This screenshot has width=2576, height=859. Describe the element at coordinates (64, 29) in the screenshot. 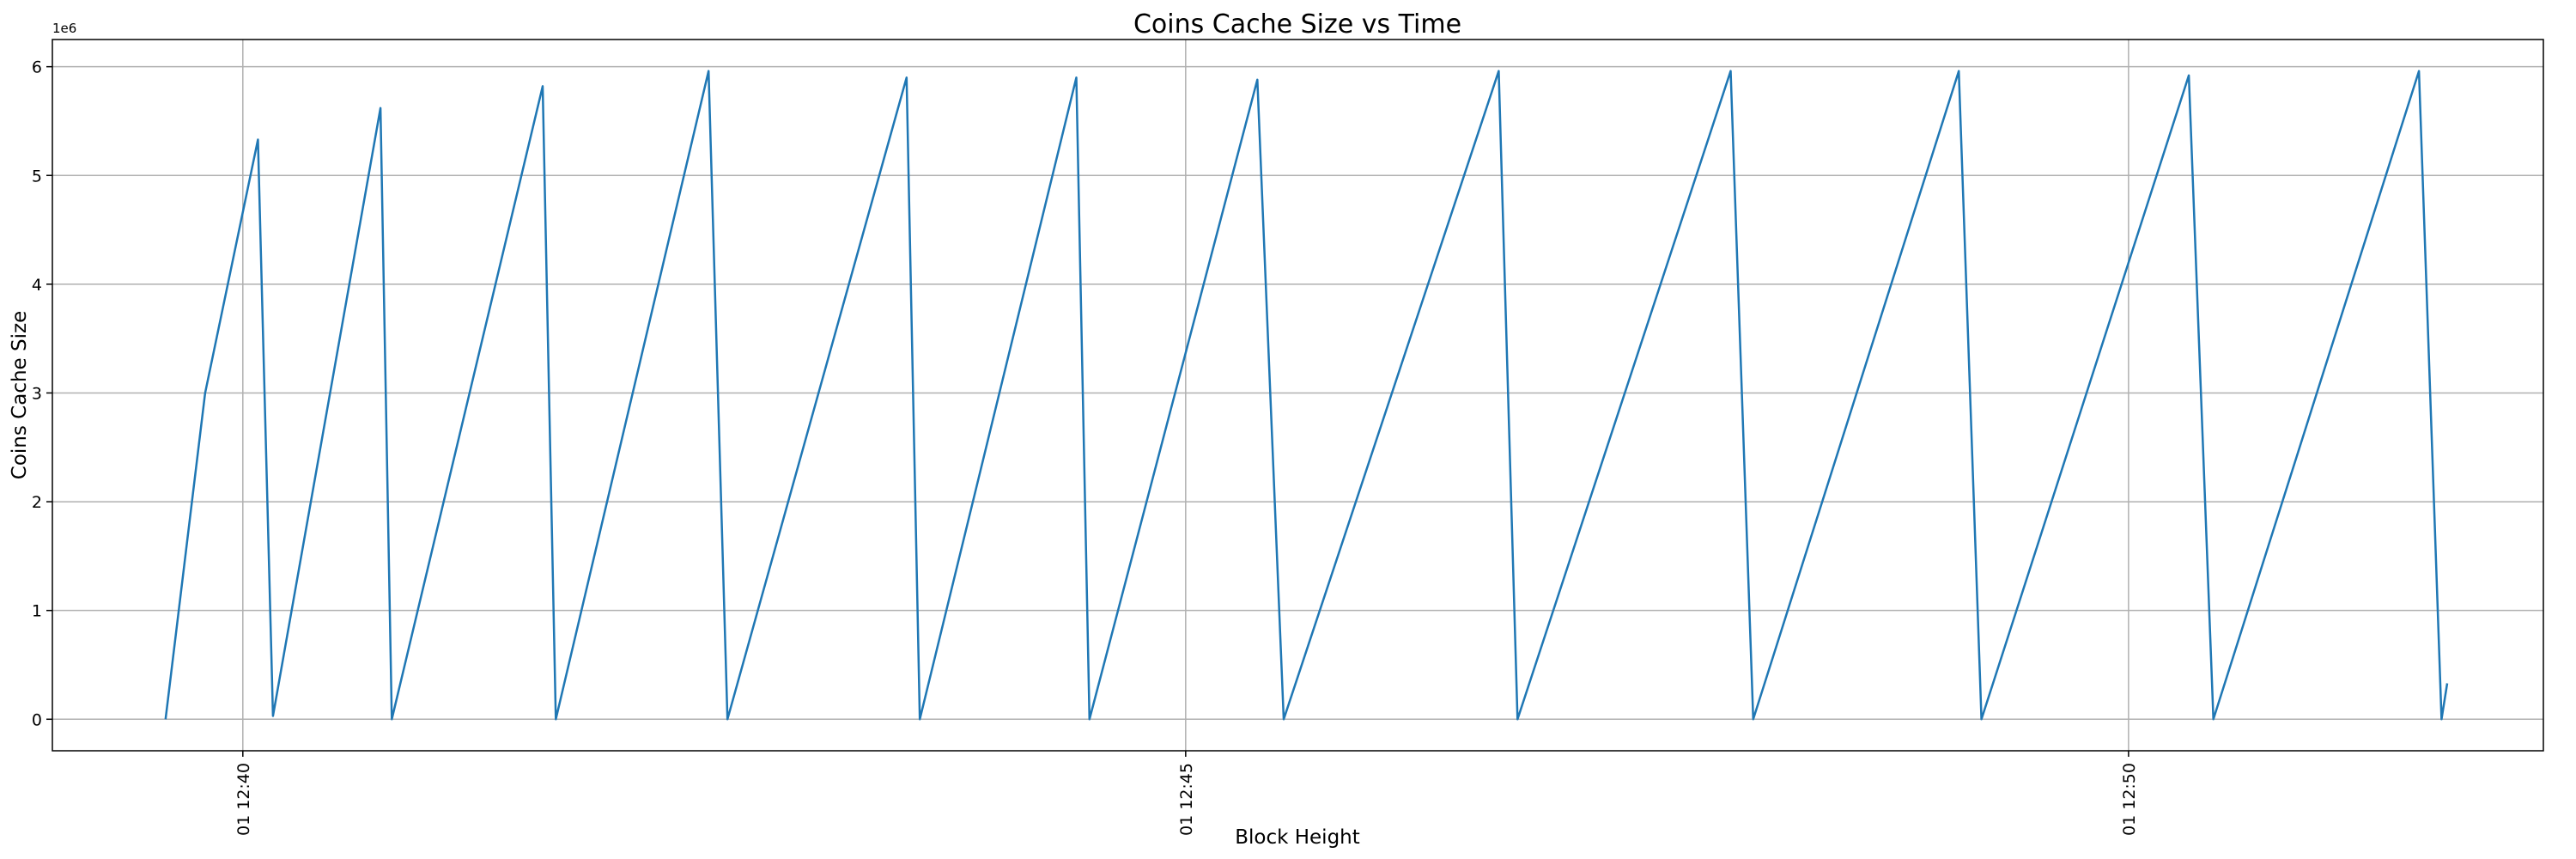

I see `y-offset-label: 1e6` at that location.